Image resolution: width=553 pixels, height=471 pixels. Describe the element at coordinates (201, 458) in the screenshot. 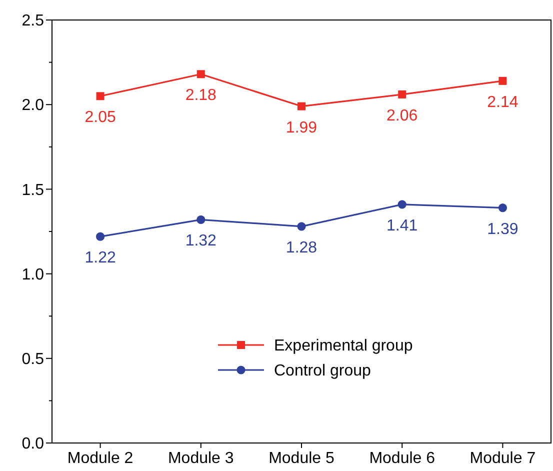

I see `x-tick-label: Module 3` at that location.